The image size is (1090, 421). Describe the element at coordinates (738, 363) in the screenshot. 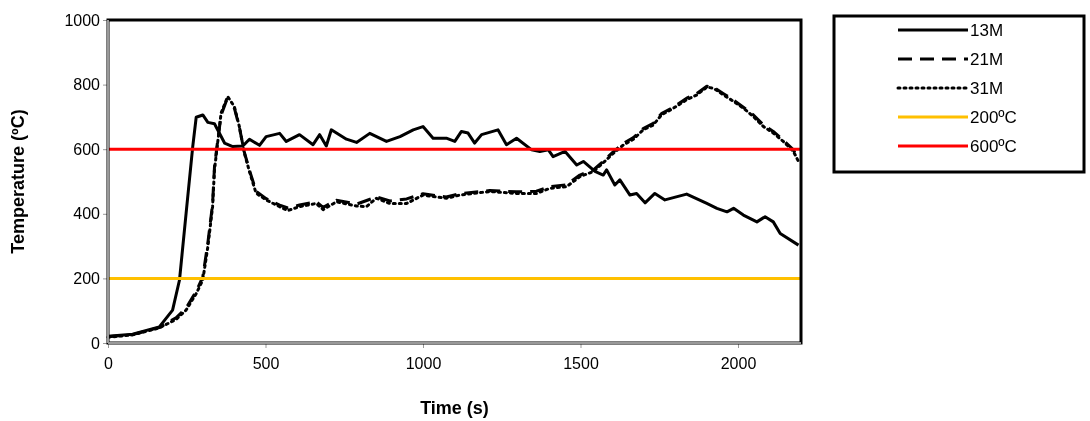

I see `x-tick-label: 2000` at that location.